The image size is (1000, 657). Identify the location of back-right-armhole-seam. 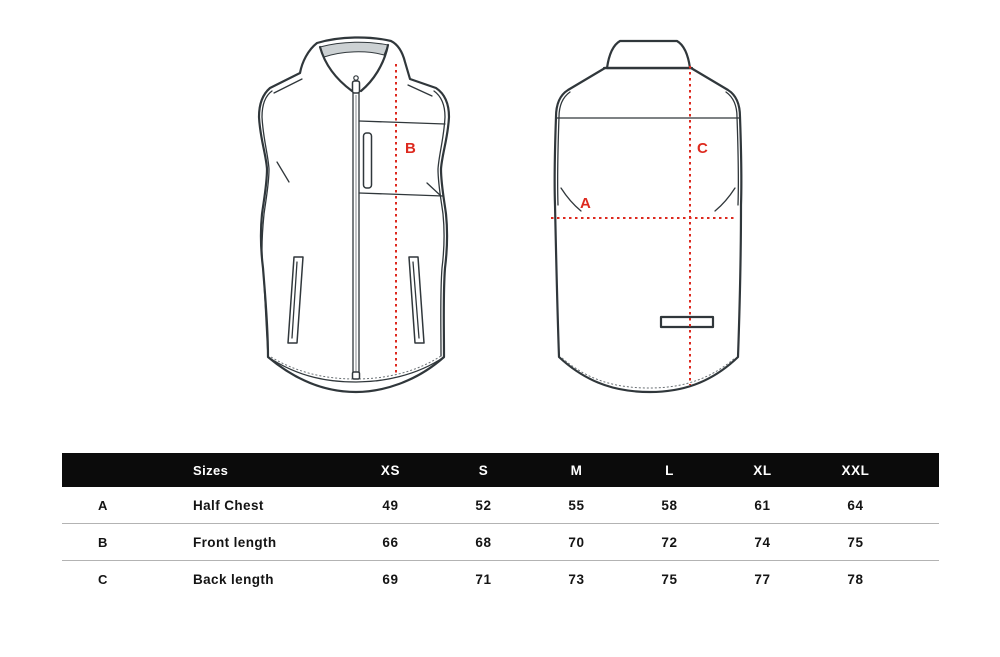
(732, 148).